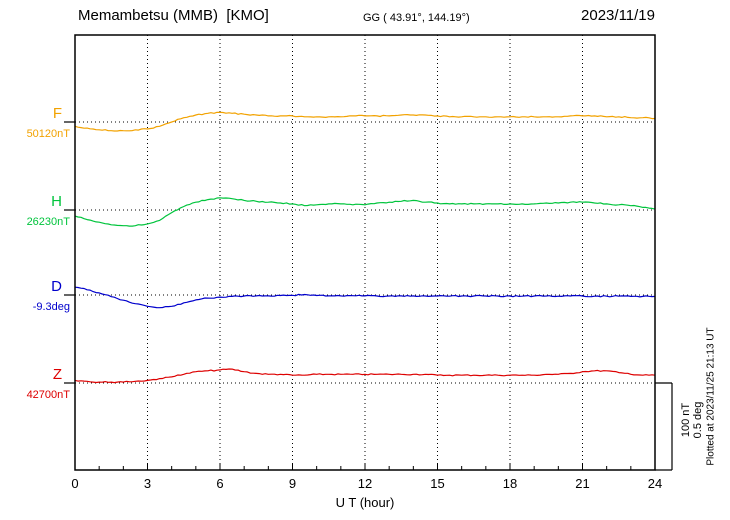 The width and height of the screenshot is (730, 520). Describe the element at coordinates (365, 483) in the screenshot. I see `x-tick-label-12: 12` at that location.